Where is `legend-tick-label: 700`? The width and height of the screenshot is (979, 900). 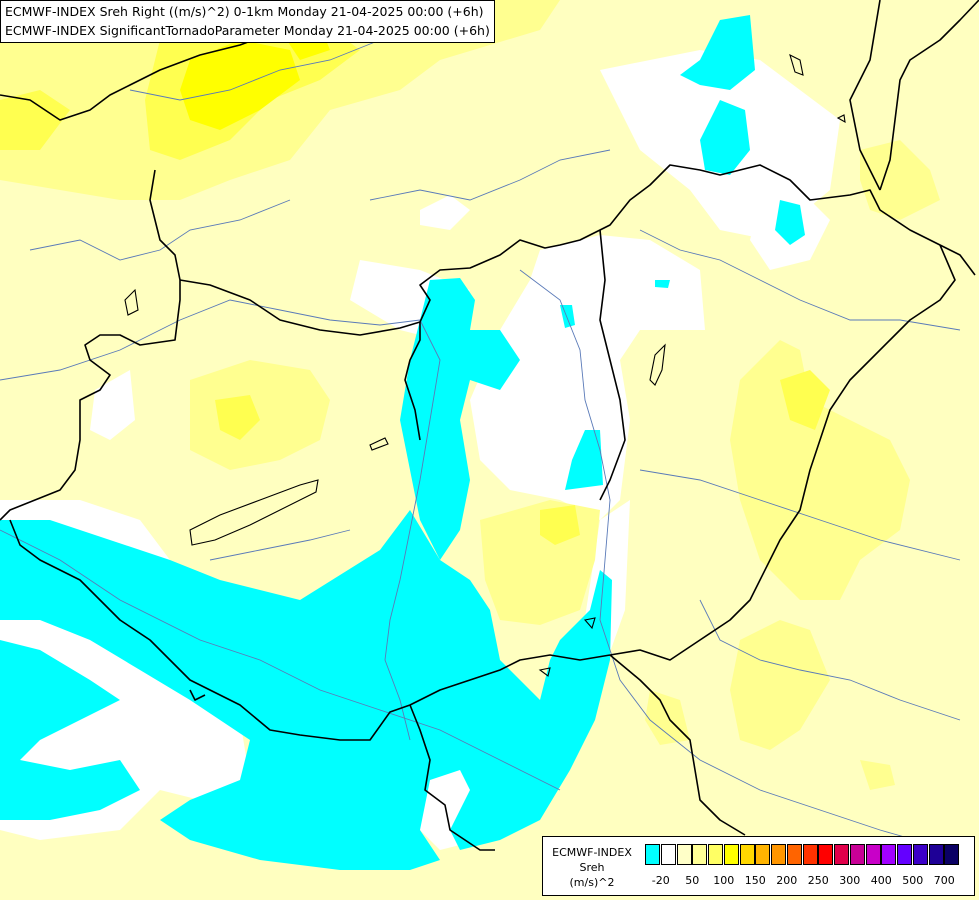 legend-tick-label: 700 is located at coordinates (944, 880).